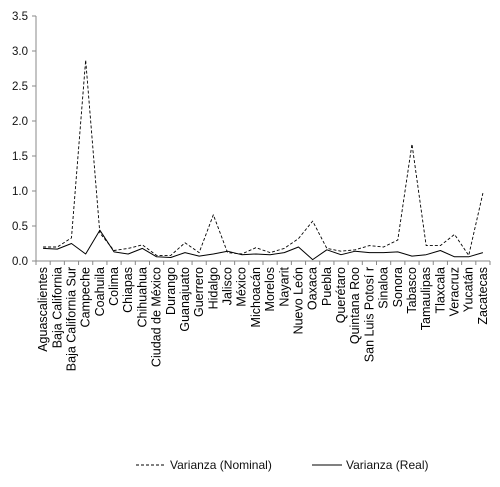 The height and width of the screenshot is (487, 500). Describe the element at coordinates (57, 307) in the screenshot. I see `x-category-label: Baja California` at that location.